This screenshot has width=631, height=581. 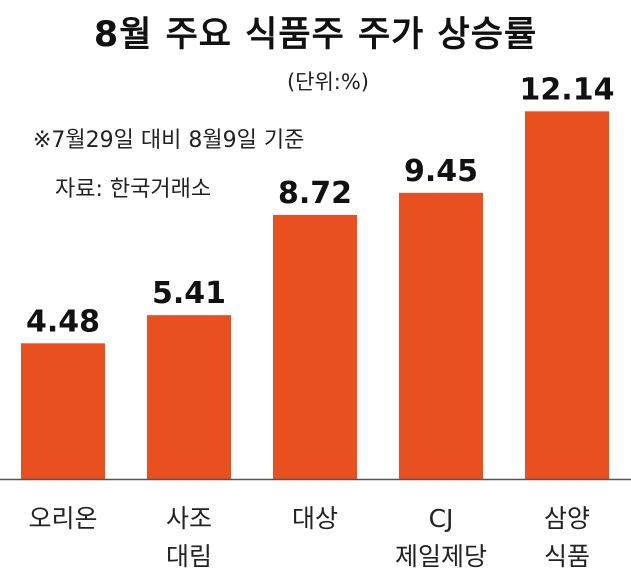 What do you see at coordinates (133, 189) in the screenshot?
I see `chart-source: 자료: 한국거래소` at bounding box center [133, 189].